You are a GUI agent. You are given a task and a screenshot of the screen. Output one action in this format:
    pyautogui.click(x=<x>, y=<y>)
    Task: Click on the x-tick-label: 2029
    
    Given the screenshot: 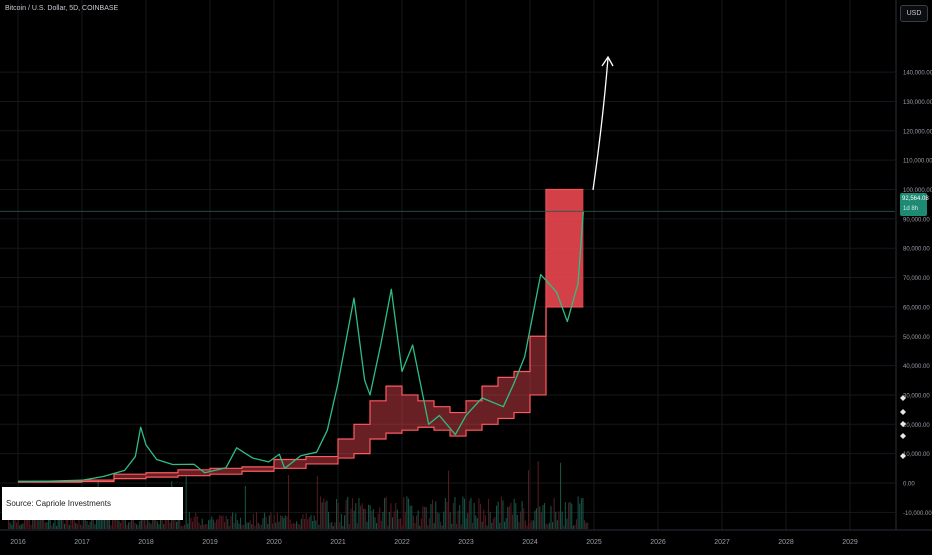 What is the action you would take?
    pyautogui.click(x=850, y=542)
    